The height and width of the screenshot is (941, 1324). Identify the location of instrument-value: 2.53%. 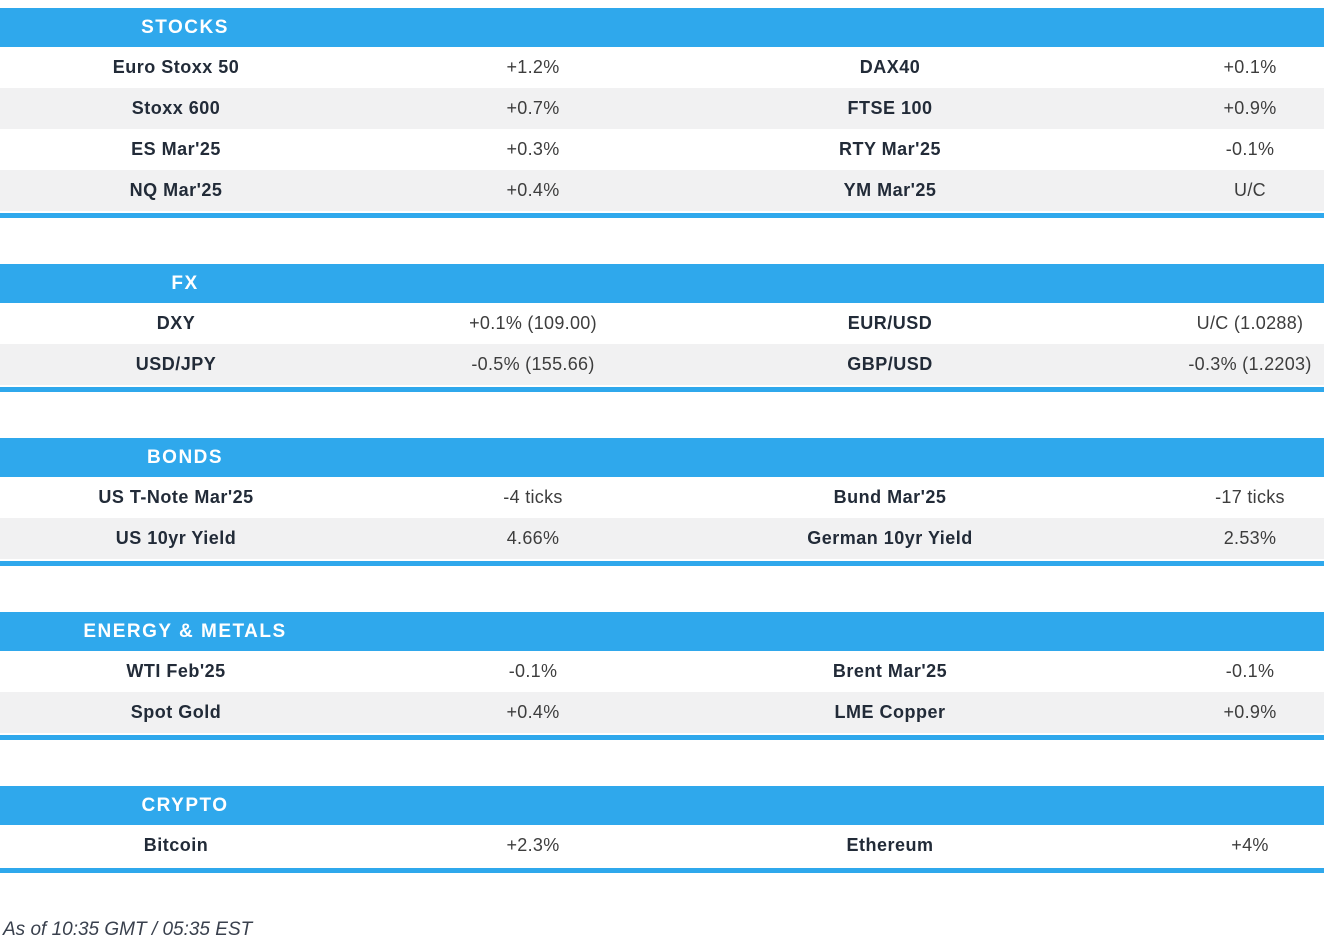
(1250, 538).